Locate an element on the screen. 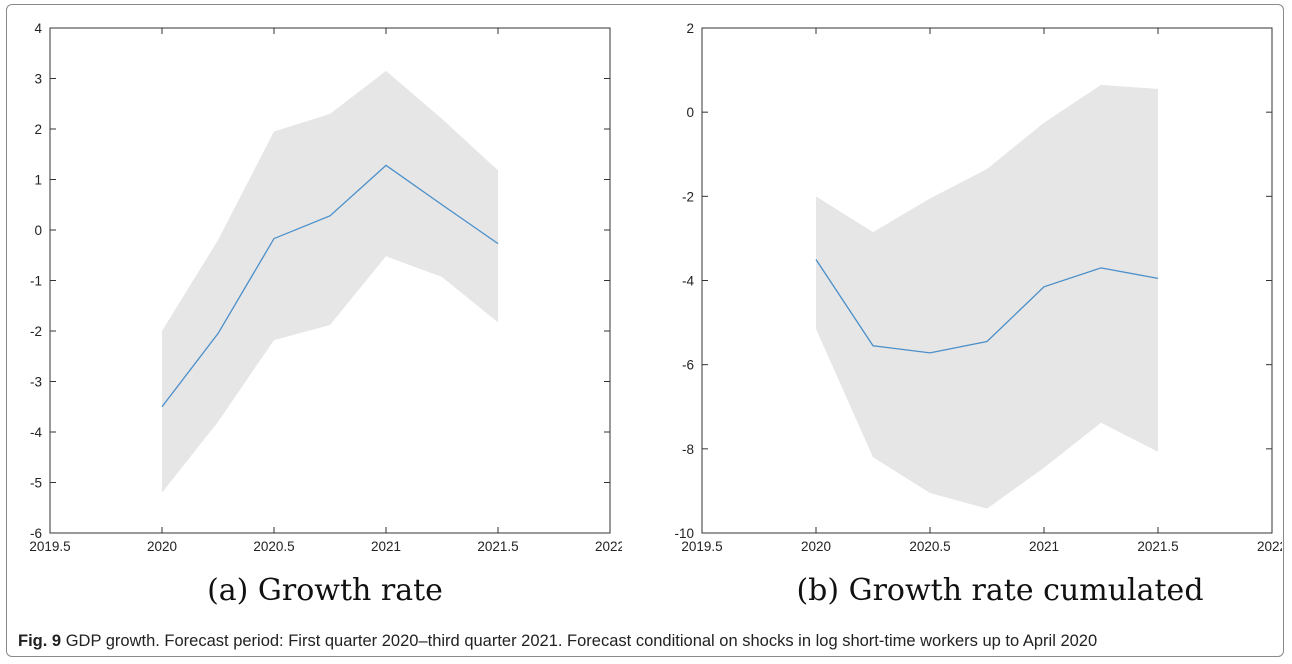 The height and width of the screenshot is (664, 1292). panel-b-ytick-label: 2 is located at coordinates (690, 28).